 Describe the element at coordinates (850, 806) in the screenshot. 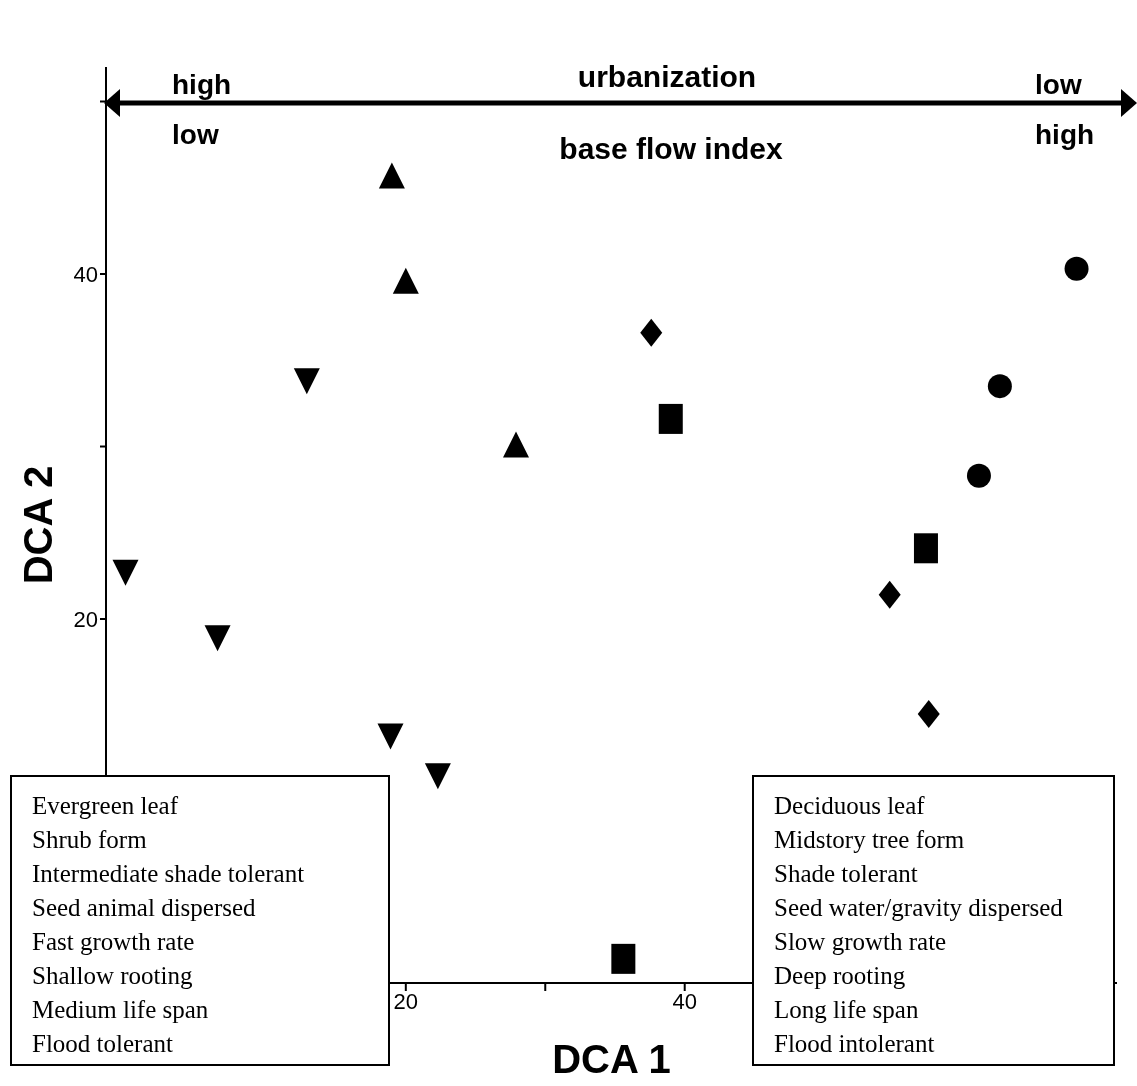

I see `annotation: Deciduous leaf` at that location.